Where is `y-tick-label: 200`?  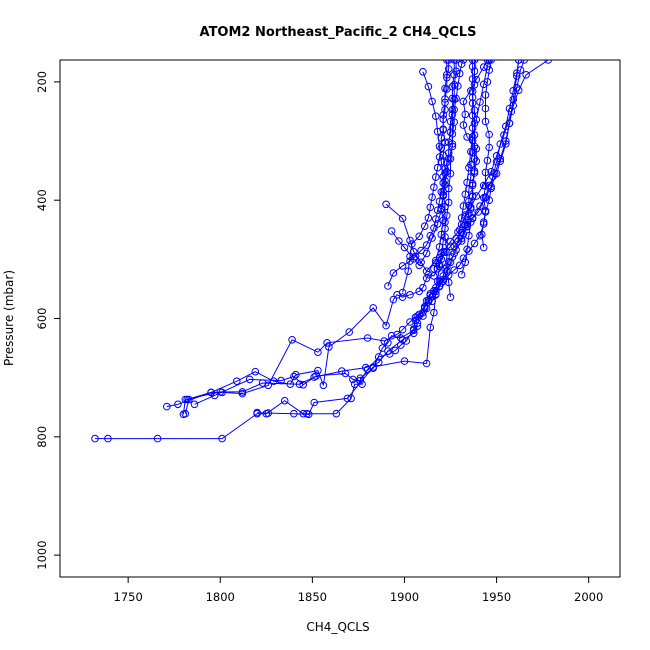 y-tick-label: 200 is located at coordinates (42, 82).